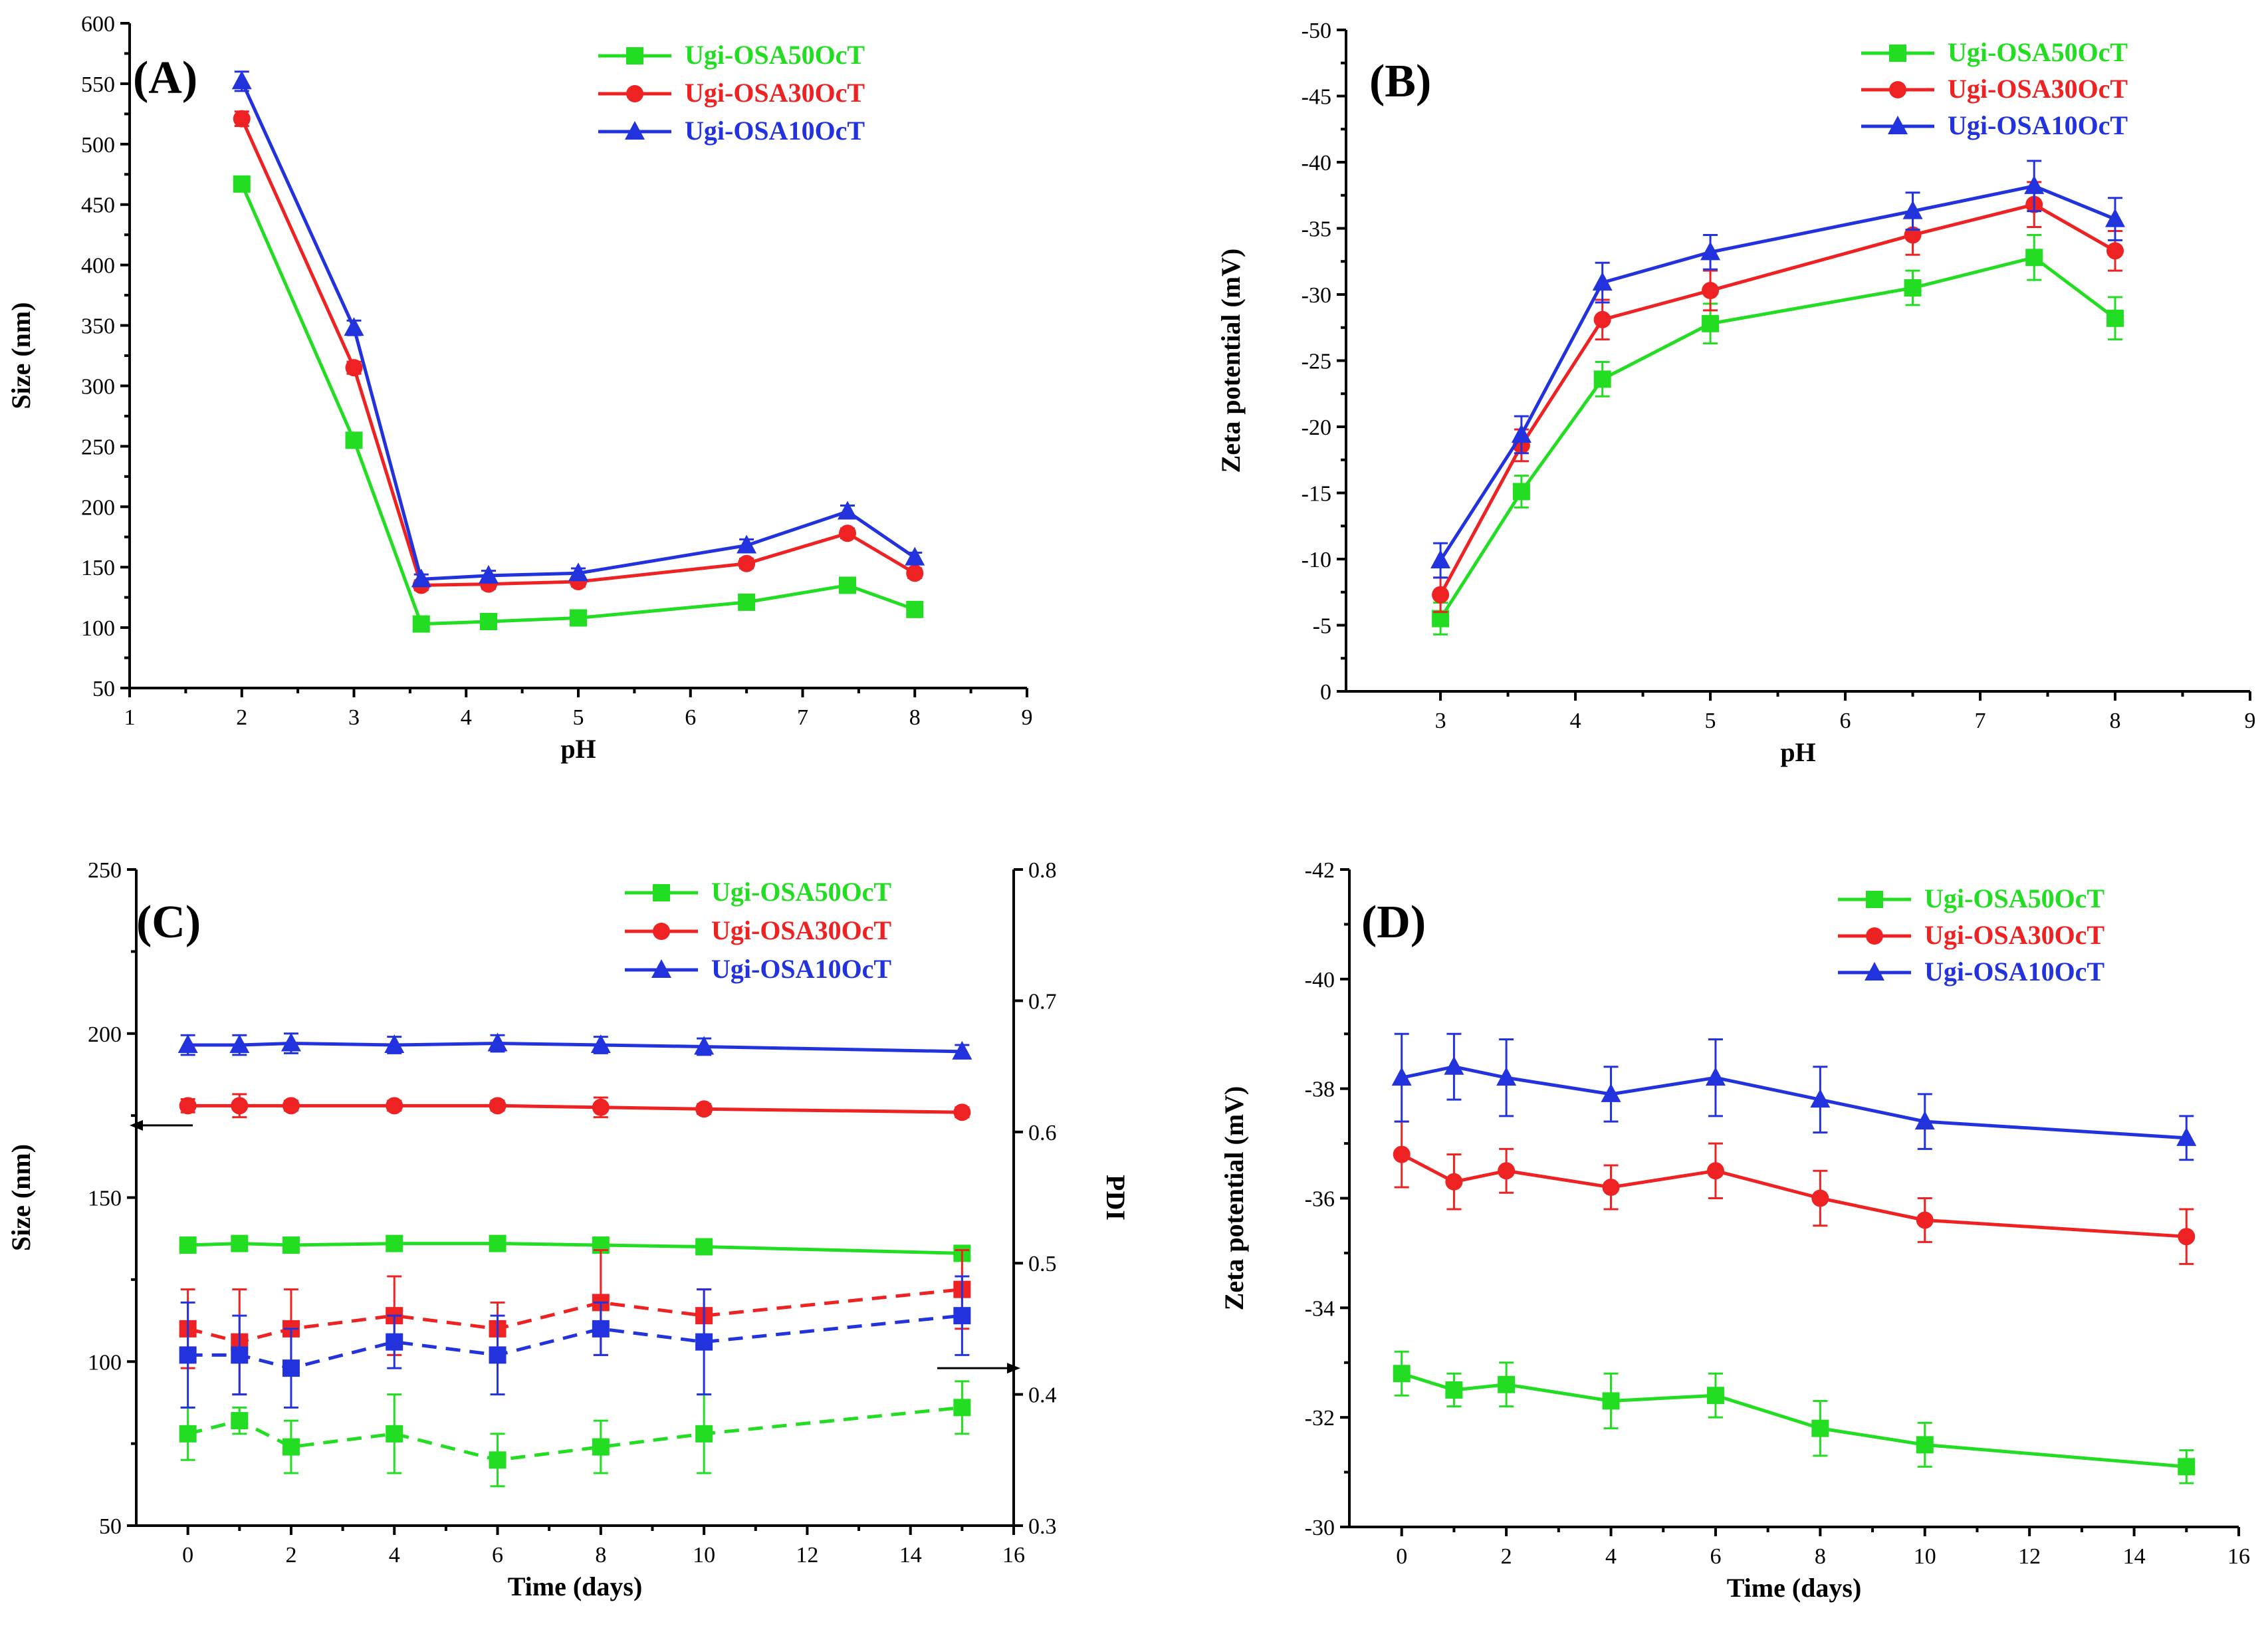  I want to click on legend-entry: Ugi-OSA30OcT, so click(1971, 935).